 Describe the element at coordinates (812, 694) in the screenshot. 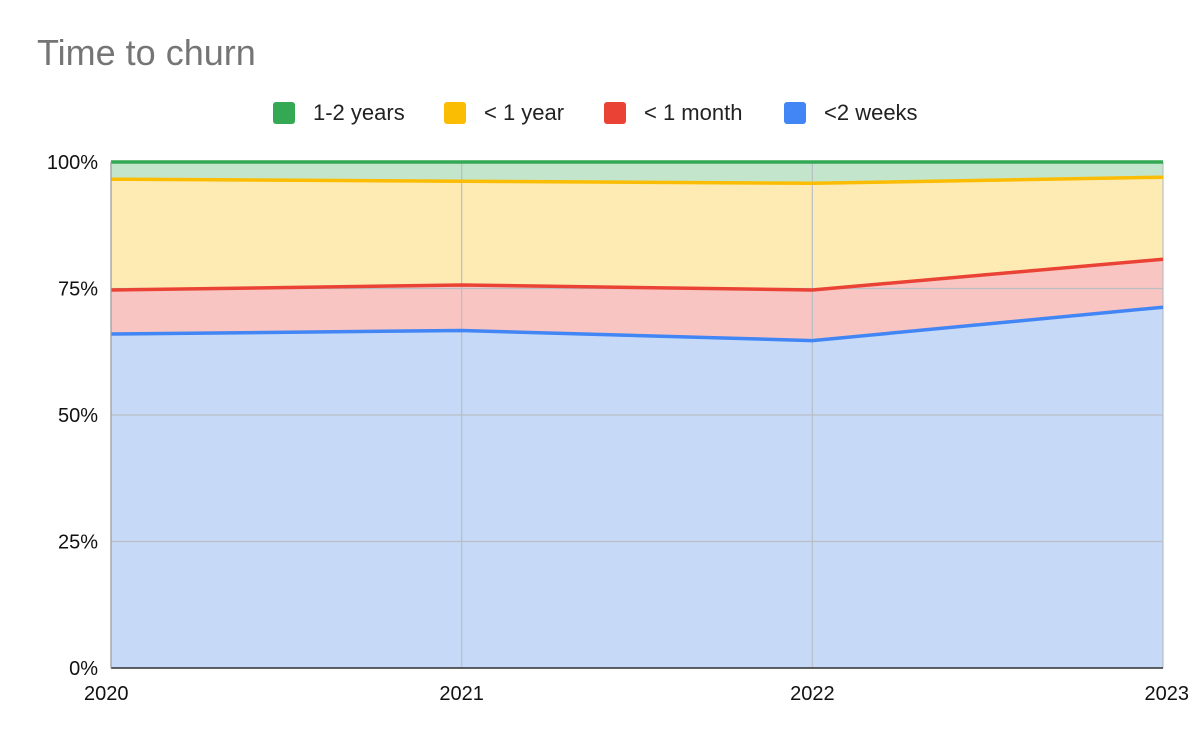

I see `x-tick-label: 2022` at that location.